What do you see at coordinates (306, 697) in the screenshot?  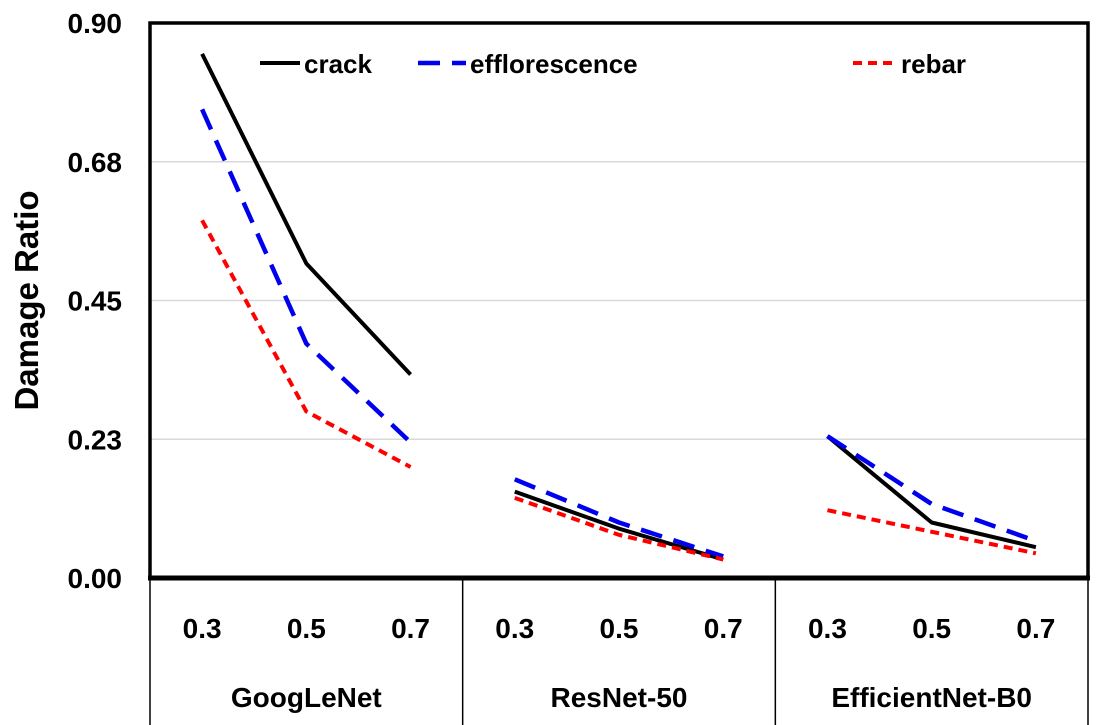 I see `group-label: GoogLeNet` at bounding box center [306, 697].